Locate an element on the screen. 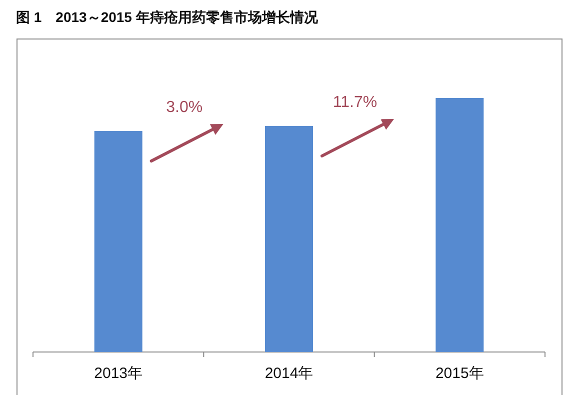 The width and height of the screenshot is (582, 395). x-tick-label: 2014年 is located at coordinates (289, 373).